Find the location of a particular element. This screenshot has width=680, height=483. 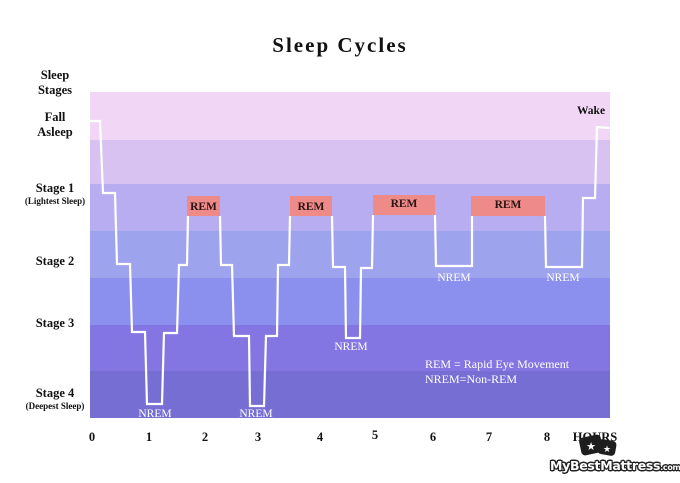

rem-labels: REM REM REM REM is located at coordinates (355, 205).